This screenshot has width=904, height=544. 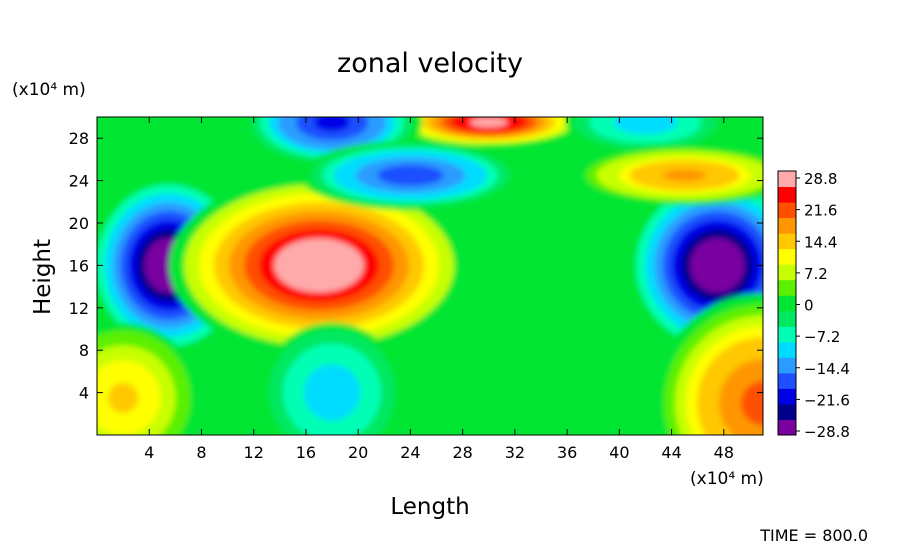 What do you see at coordinates (358, 452) in the screenshot?
I see `x-tick-label: 20` at bounding box center [358, 452].